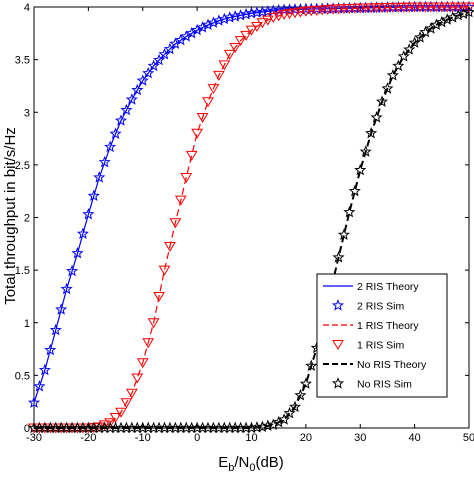  Describe the element at coordinates (27, 113) in the screenshot. I see `y-tick-label: 3` at that location.